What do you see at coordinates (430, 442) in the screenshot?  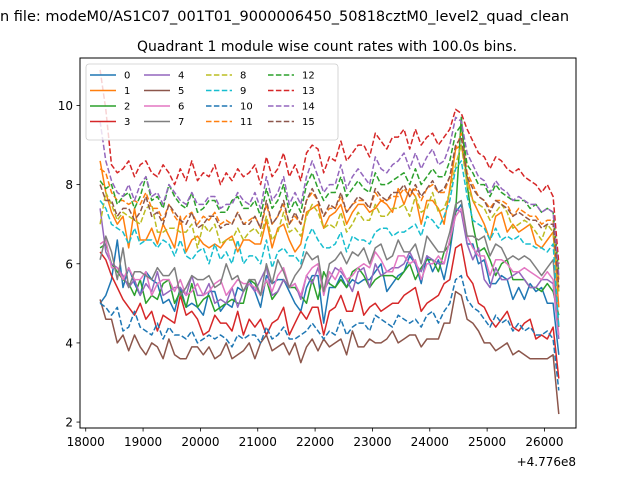 I see `x-tick-label: 24000` at bounding box center [430, 442].